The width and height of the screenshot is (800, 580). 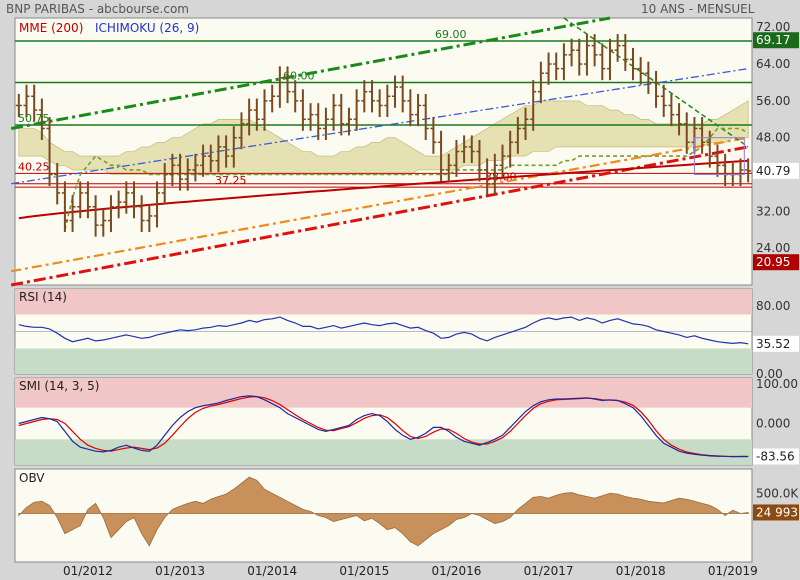 I want to click on level-label-3: 40.25, so click(x=34, y=166).